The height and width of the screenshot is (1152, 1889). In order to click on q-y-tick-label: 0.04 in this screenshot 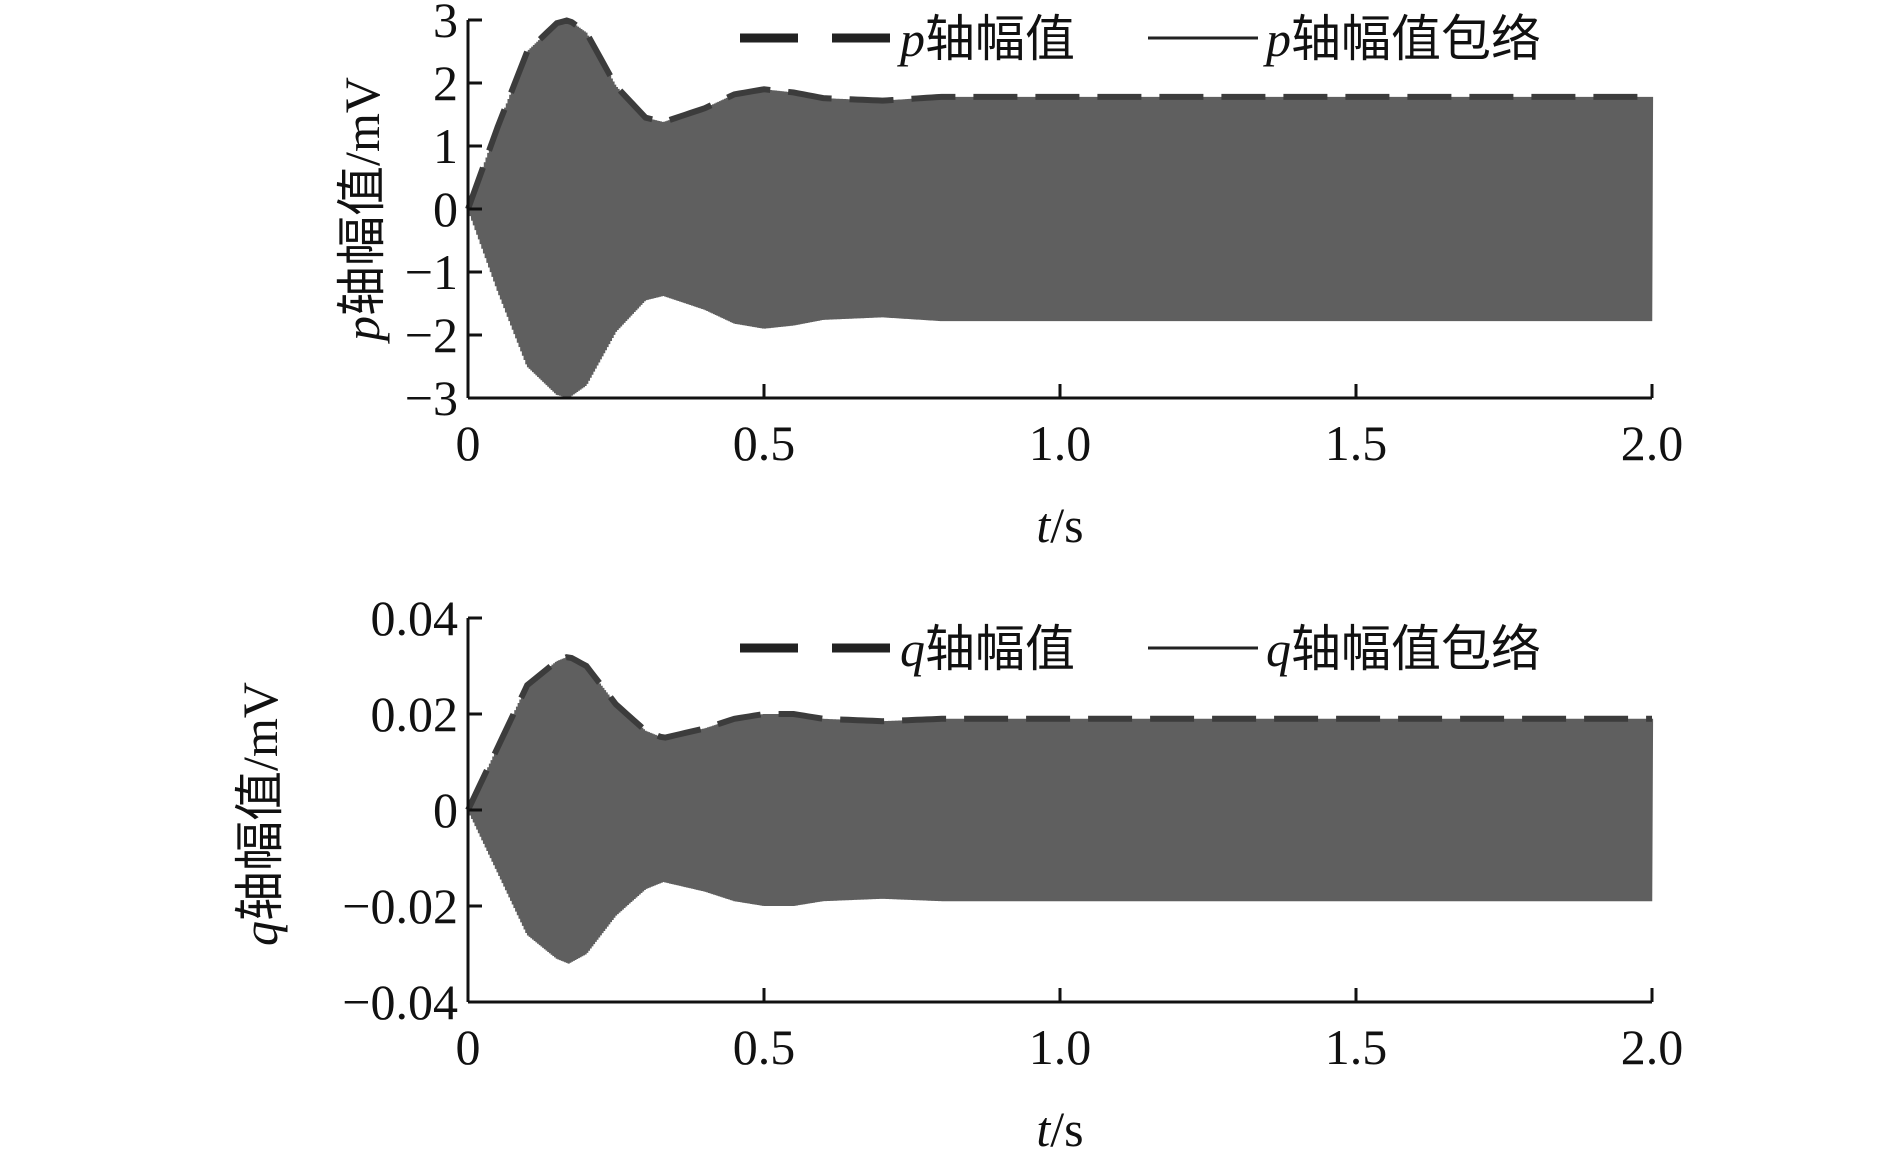, I will do `click(415, 618)`.